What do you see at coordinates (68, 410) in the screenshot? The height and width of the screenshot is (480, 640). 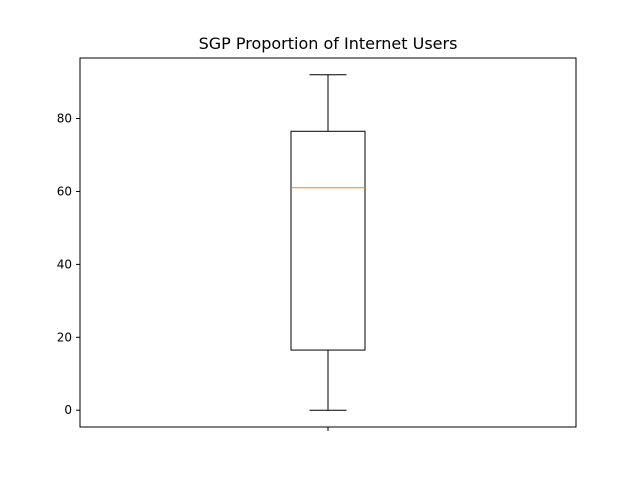 I see `y-tick-label: 0` at bounding box center [68, 410].